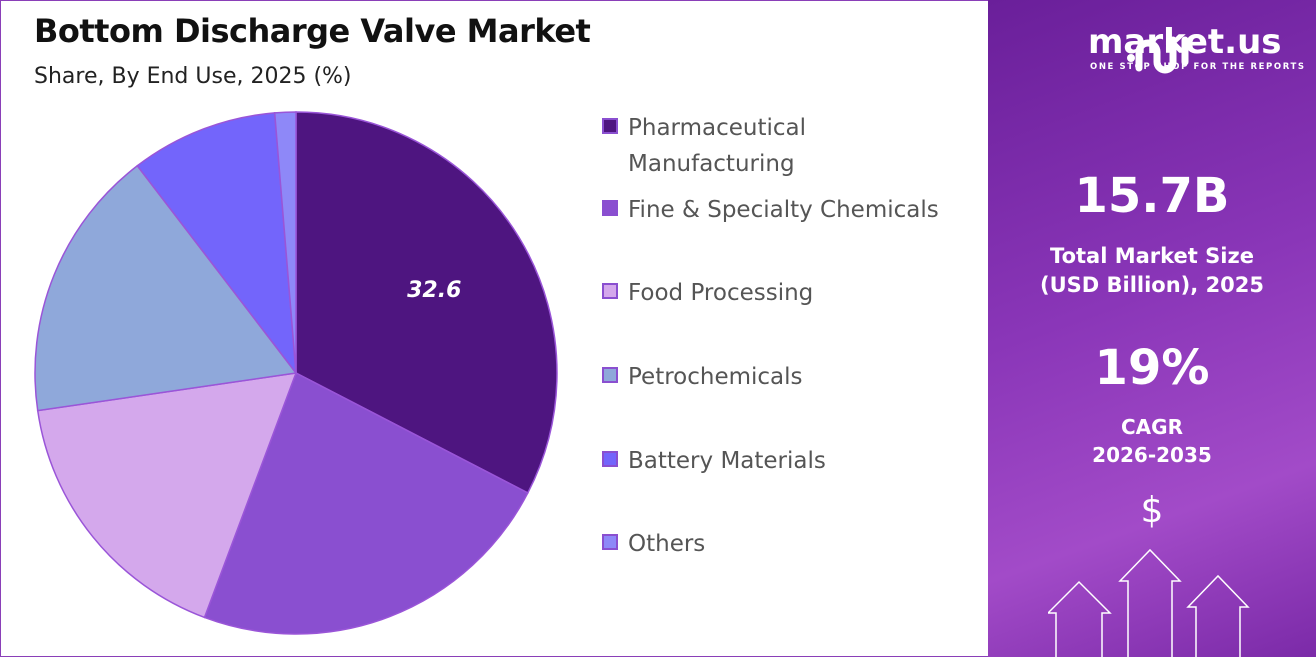  I want to click on market-us-logo: market.us ONE STOP SHOP FOR THE REPORTS, so click(1158, 50).